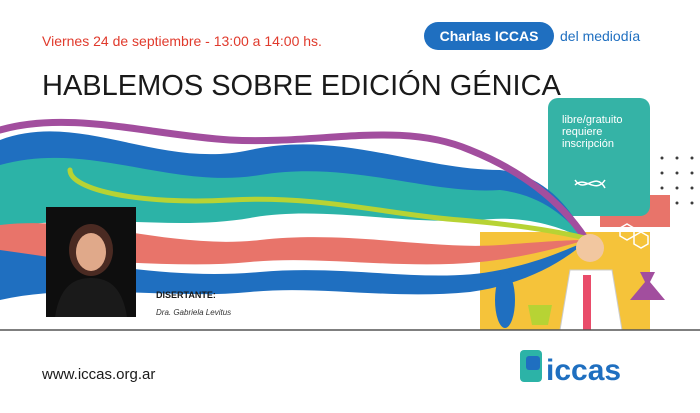  Describe the element at coordinates (186, 295) in the screenshot. I see `speaker-label: DISERTANTE:` at that location.